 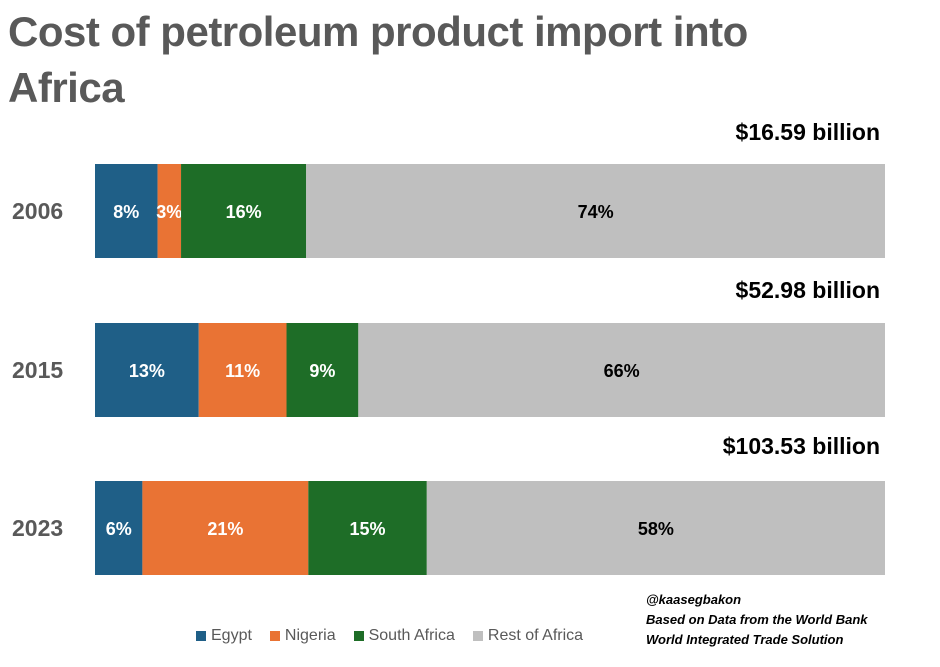 I want to click on legend-swatch-rest-of-africa, so click(x=477, y=636).